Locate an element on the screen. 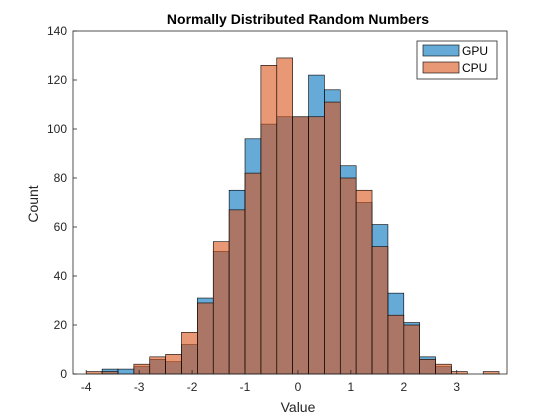  y-tick-label: 0 is located at coordinates (63, 374).